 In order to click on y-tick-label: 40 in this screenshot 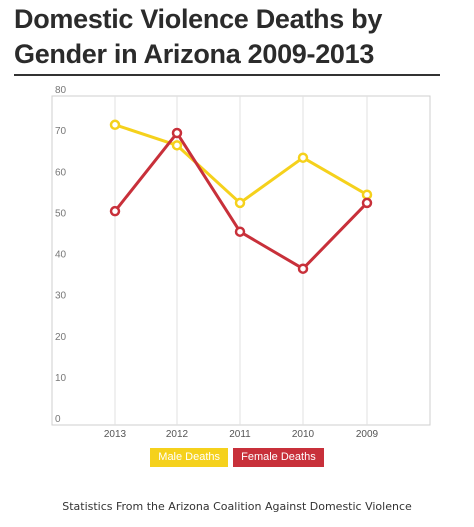, I will do `click(61, 255)`.